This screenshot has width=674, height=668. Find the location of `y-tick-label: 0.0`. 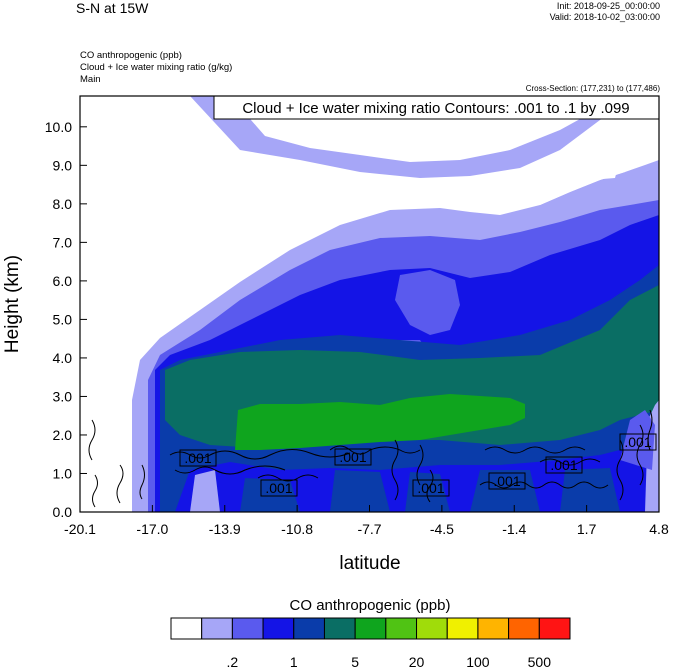

y-tick-label: 0.0 is located at coordinates (63, 512).